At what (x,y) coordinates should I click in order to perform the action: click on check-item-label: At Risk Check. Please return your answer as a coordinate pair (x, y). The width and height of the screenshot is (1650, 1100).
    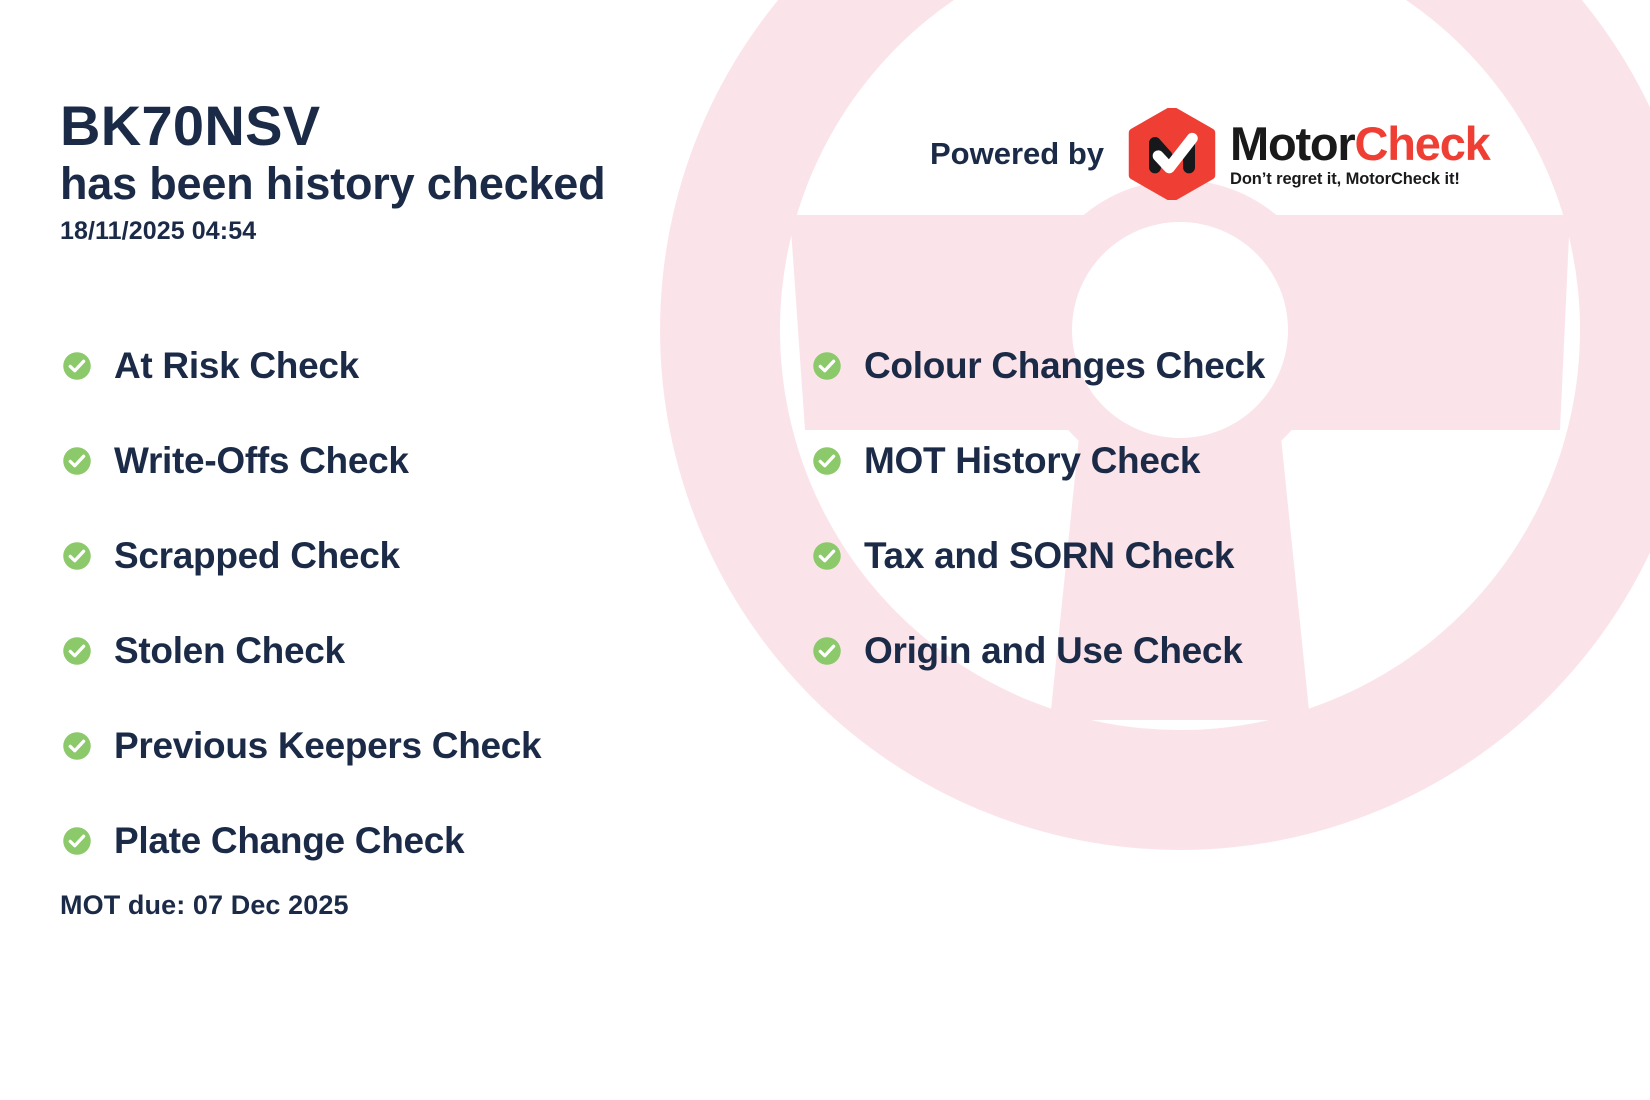
    Looking at the image, I should click on (236, 365).